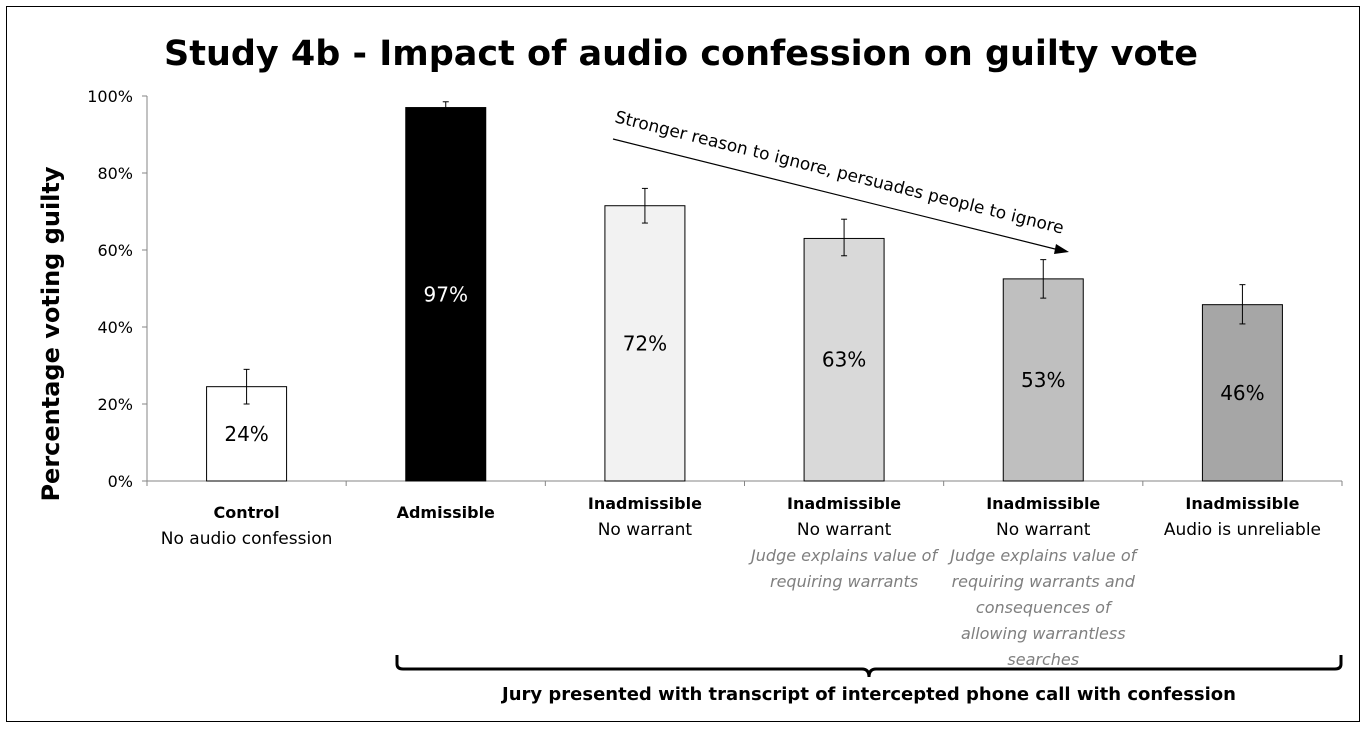 This screenshot has width=1370, height=736. Describe the element at coordinates (869, 666) in the screenshot. I see `brace-line` at that location.